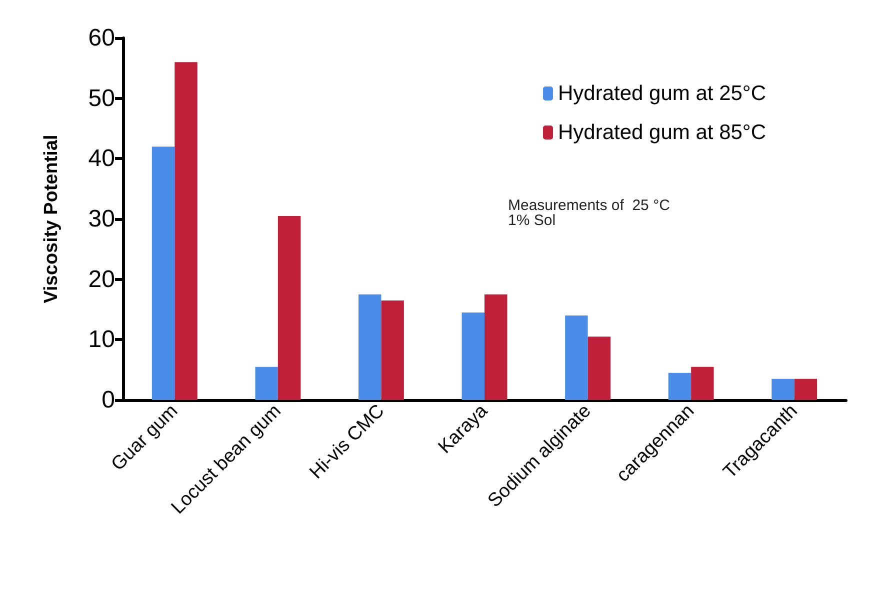  I want to click on y-tick-label: 10, so click(101, 340).